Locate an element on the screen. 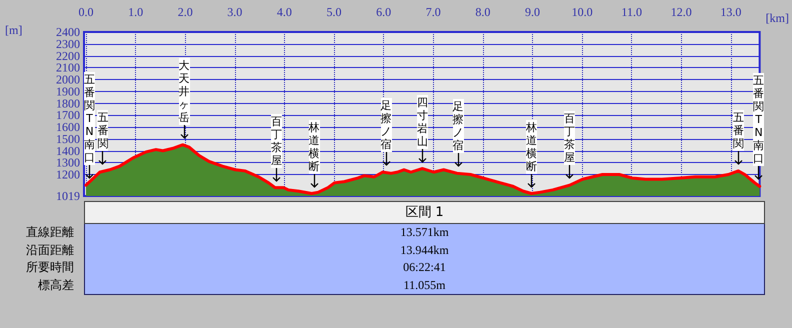  text: 06:22:41 is located at coordinates (424, 267).